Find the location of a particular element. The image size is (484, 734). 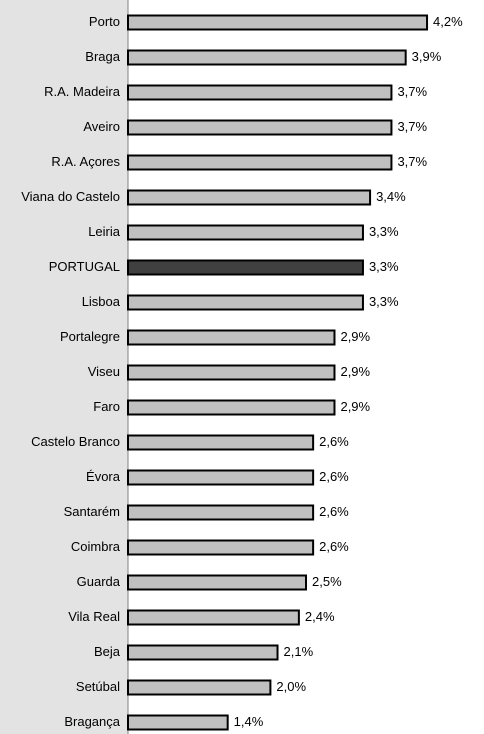

category-label: Santarém is located at coordinates (92, 511).